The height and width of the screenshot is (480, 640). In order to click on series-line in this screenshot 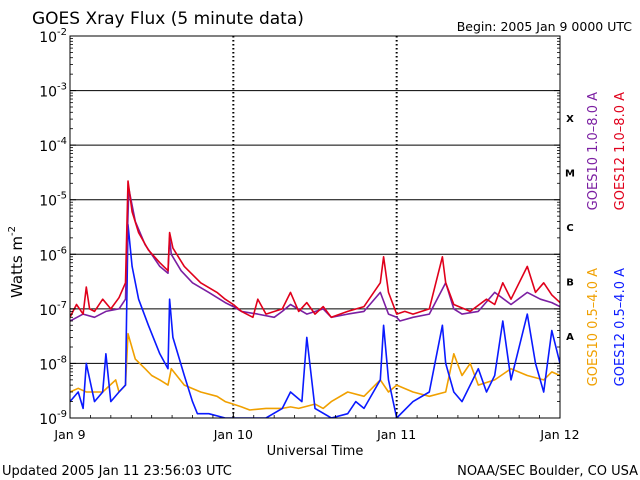, I will do `click(315, 371)`.